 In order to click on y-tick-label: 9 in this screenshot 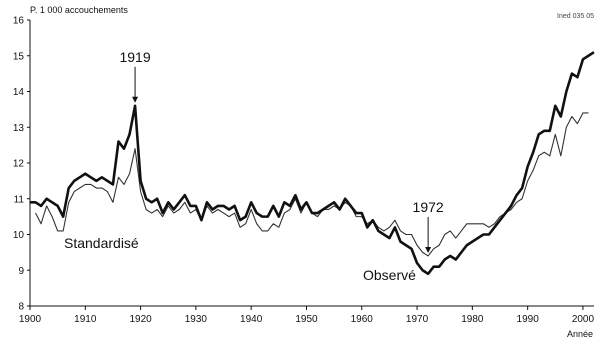, I will do `click(21, 271)`.